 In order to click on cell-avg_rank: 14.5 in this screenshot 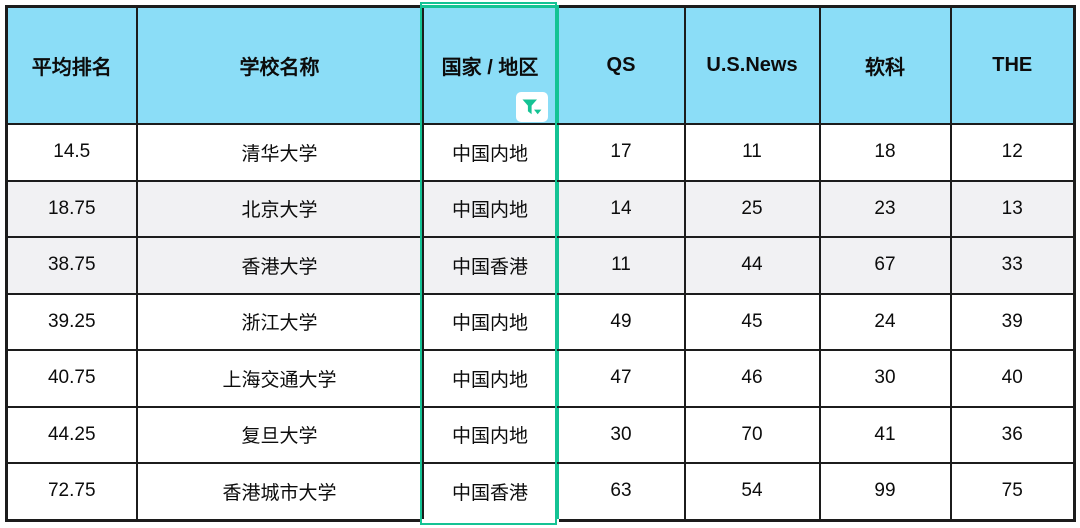, I will do `click(71, 152)`.